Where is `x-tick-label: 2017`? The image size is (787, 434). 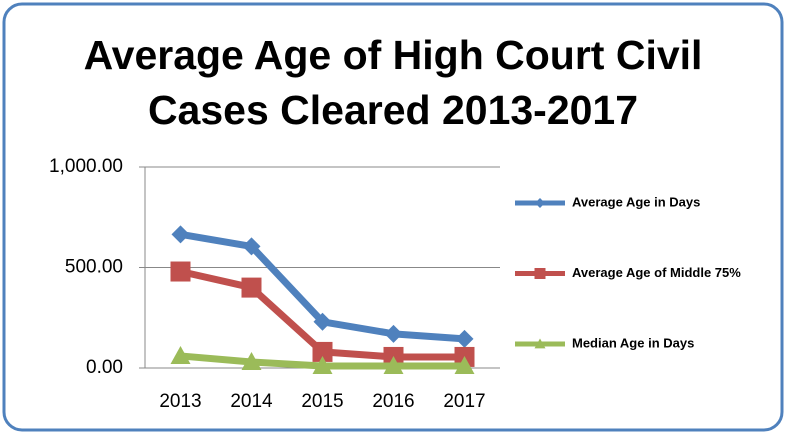
x-tick-label: 2017 is located at coordinates (464, 401).